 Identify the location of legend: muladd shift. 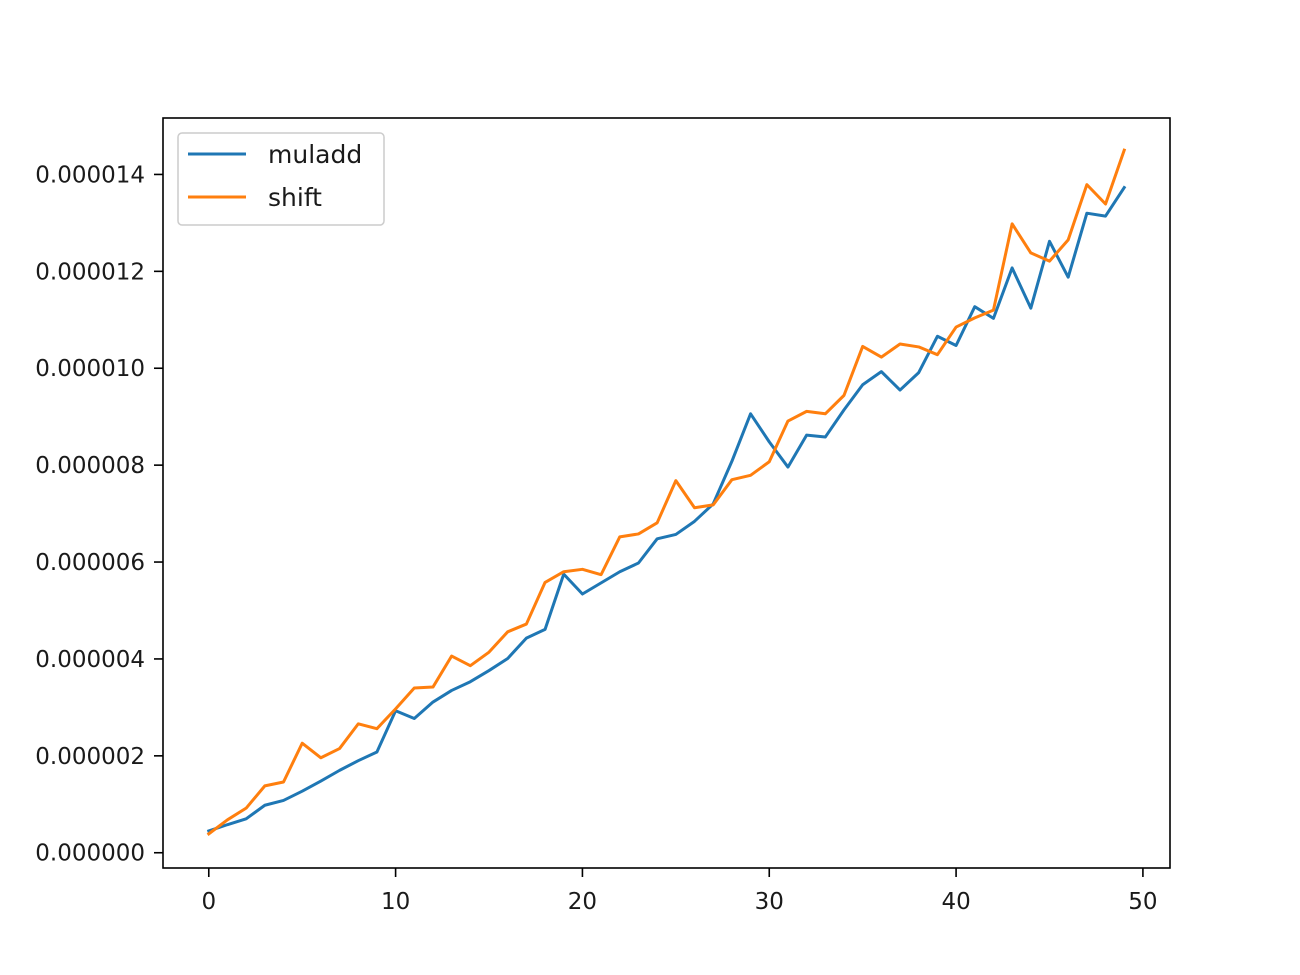
(281, 179).